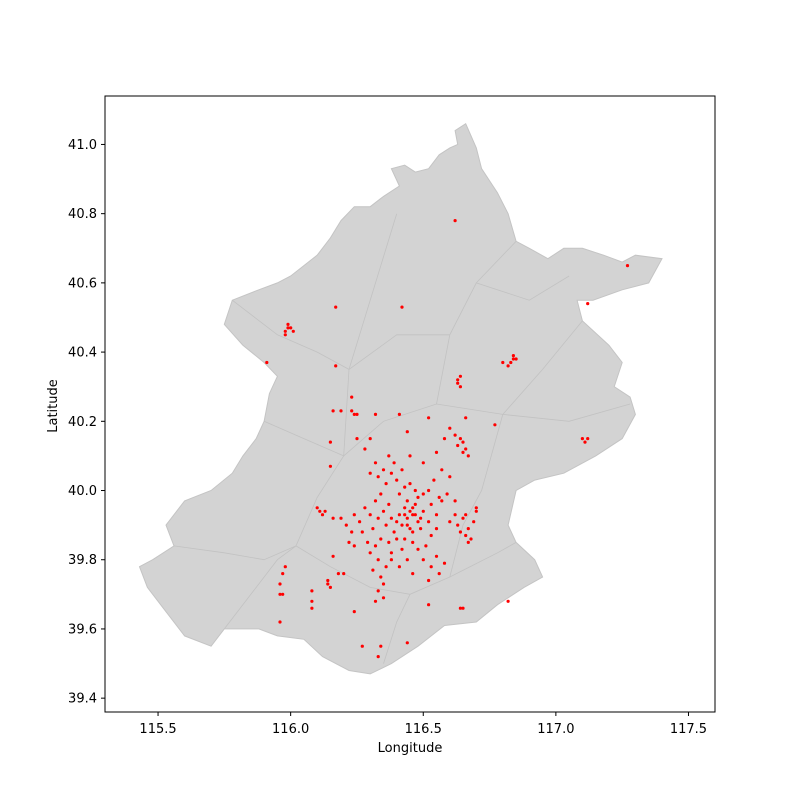 Image resolution: width=800 pixels, height=800 pixels. Describe the element at coordinates (157, 729) in the screenshot. I see `x-tick-label: 115.5` at that location.